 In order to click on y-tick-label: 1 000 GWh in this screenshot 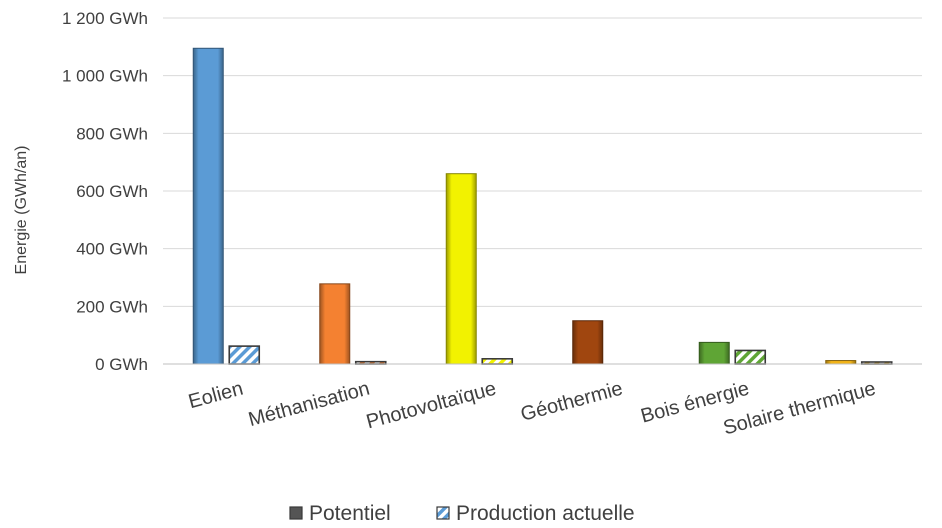, I will do `click(105, 76)`.